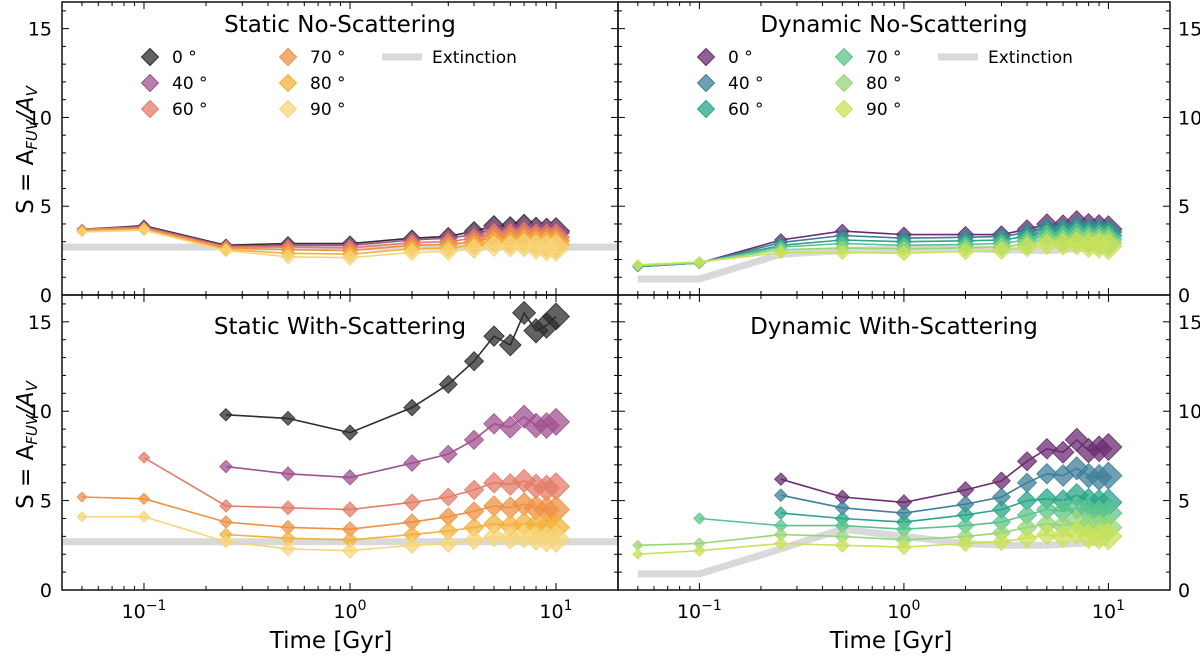  What do you see at coordinates (730, 83) in the screenshot?
I see `legend-entry: 40 °` at bounding box center [730, 83].